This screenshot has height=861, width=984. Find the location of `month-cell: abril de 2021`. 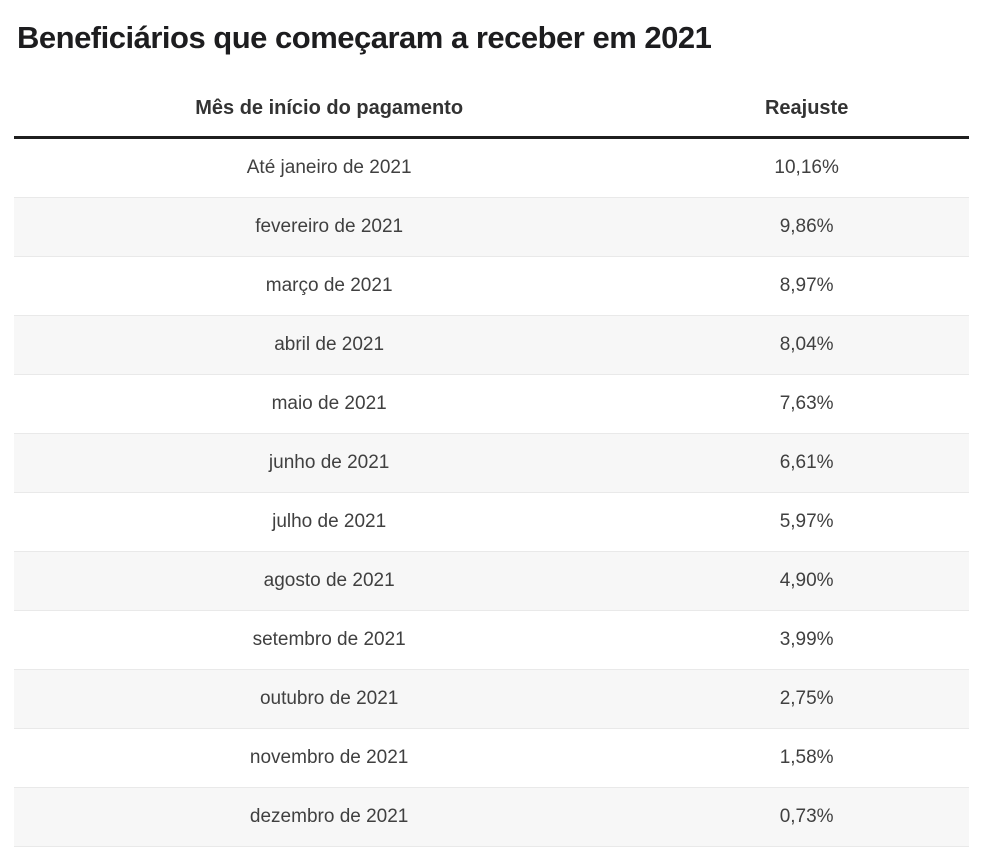

month-cell: abril de 2021 is located at coordinates (329, 344).